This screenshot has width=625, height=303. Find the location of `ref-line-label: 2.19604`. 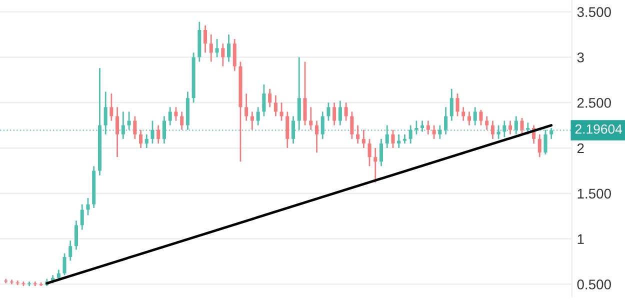

ref-line-label: 2.19604 is located at coordinates (598, 129).